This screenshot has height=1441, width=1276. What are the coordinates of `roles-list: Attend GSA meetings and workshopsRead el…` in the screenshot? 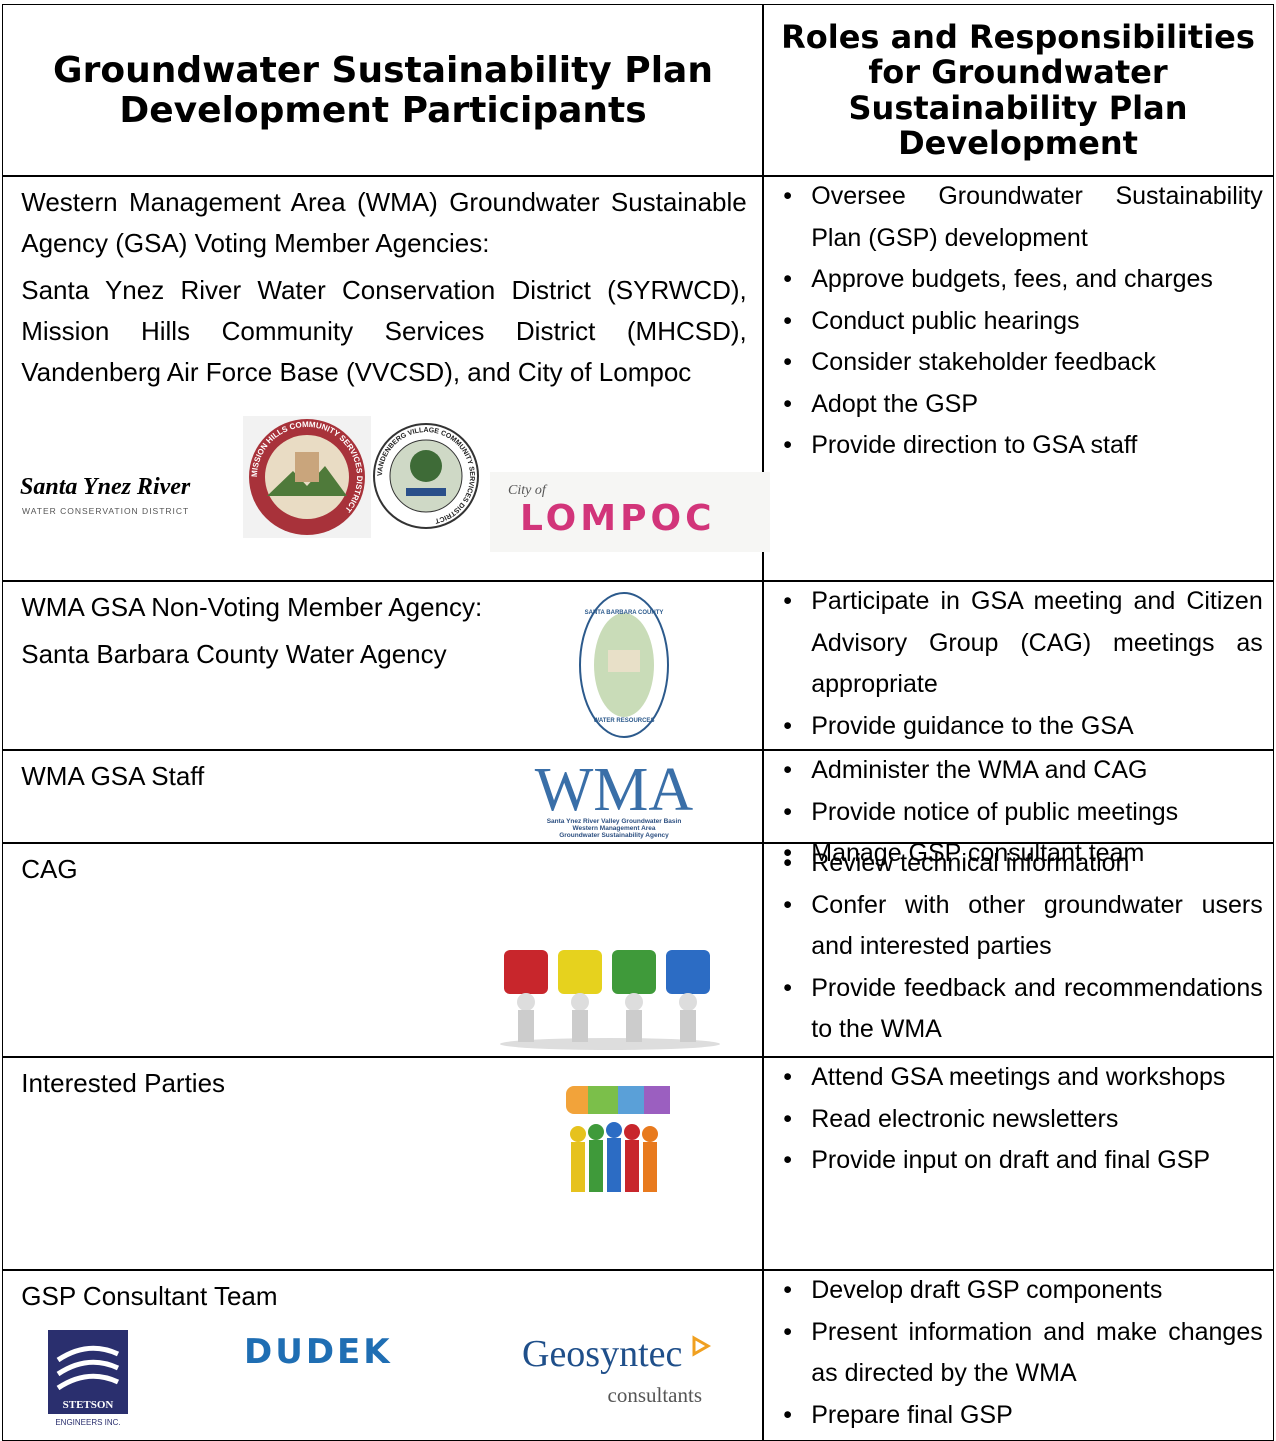 It's located at (1019, 1119).